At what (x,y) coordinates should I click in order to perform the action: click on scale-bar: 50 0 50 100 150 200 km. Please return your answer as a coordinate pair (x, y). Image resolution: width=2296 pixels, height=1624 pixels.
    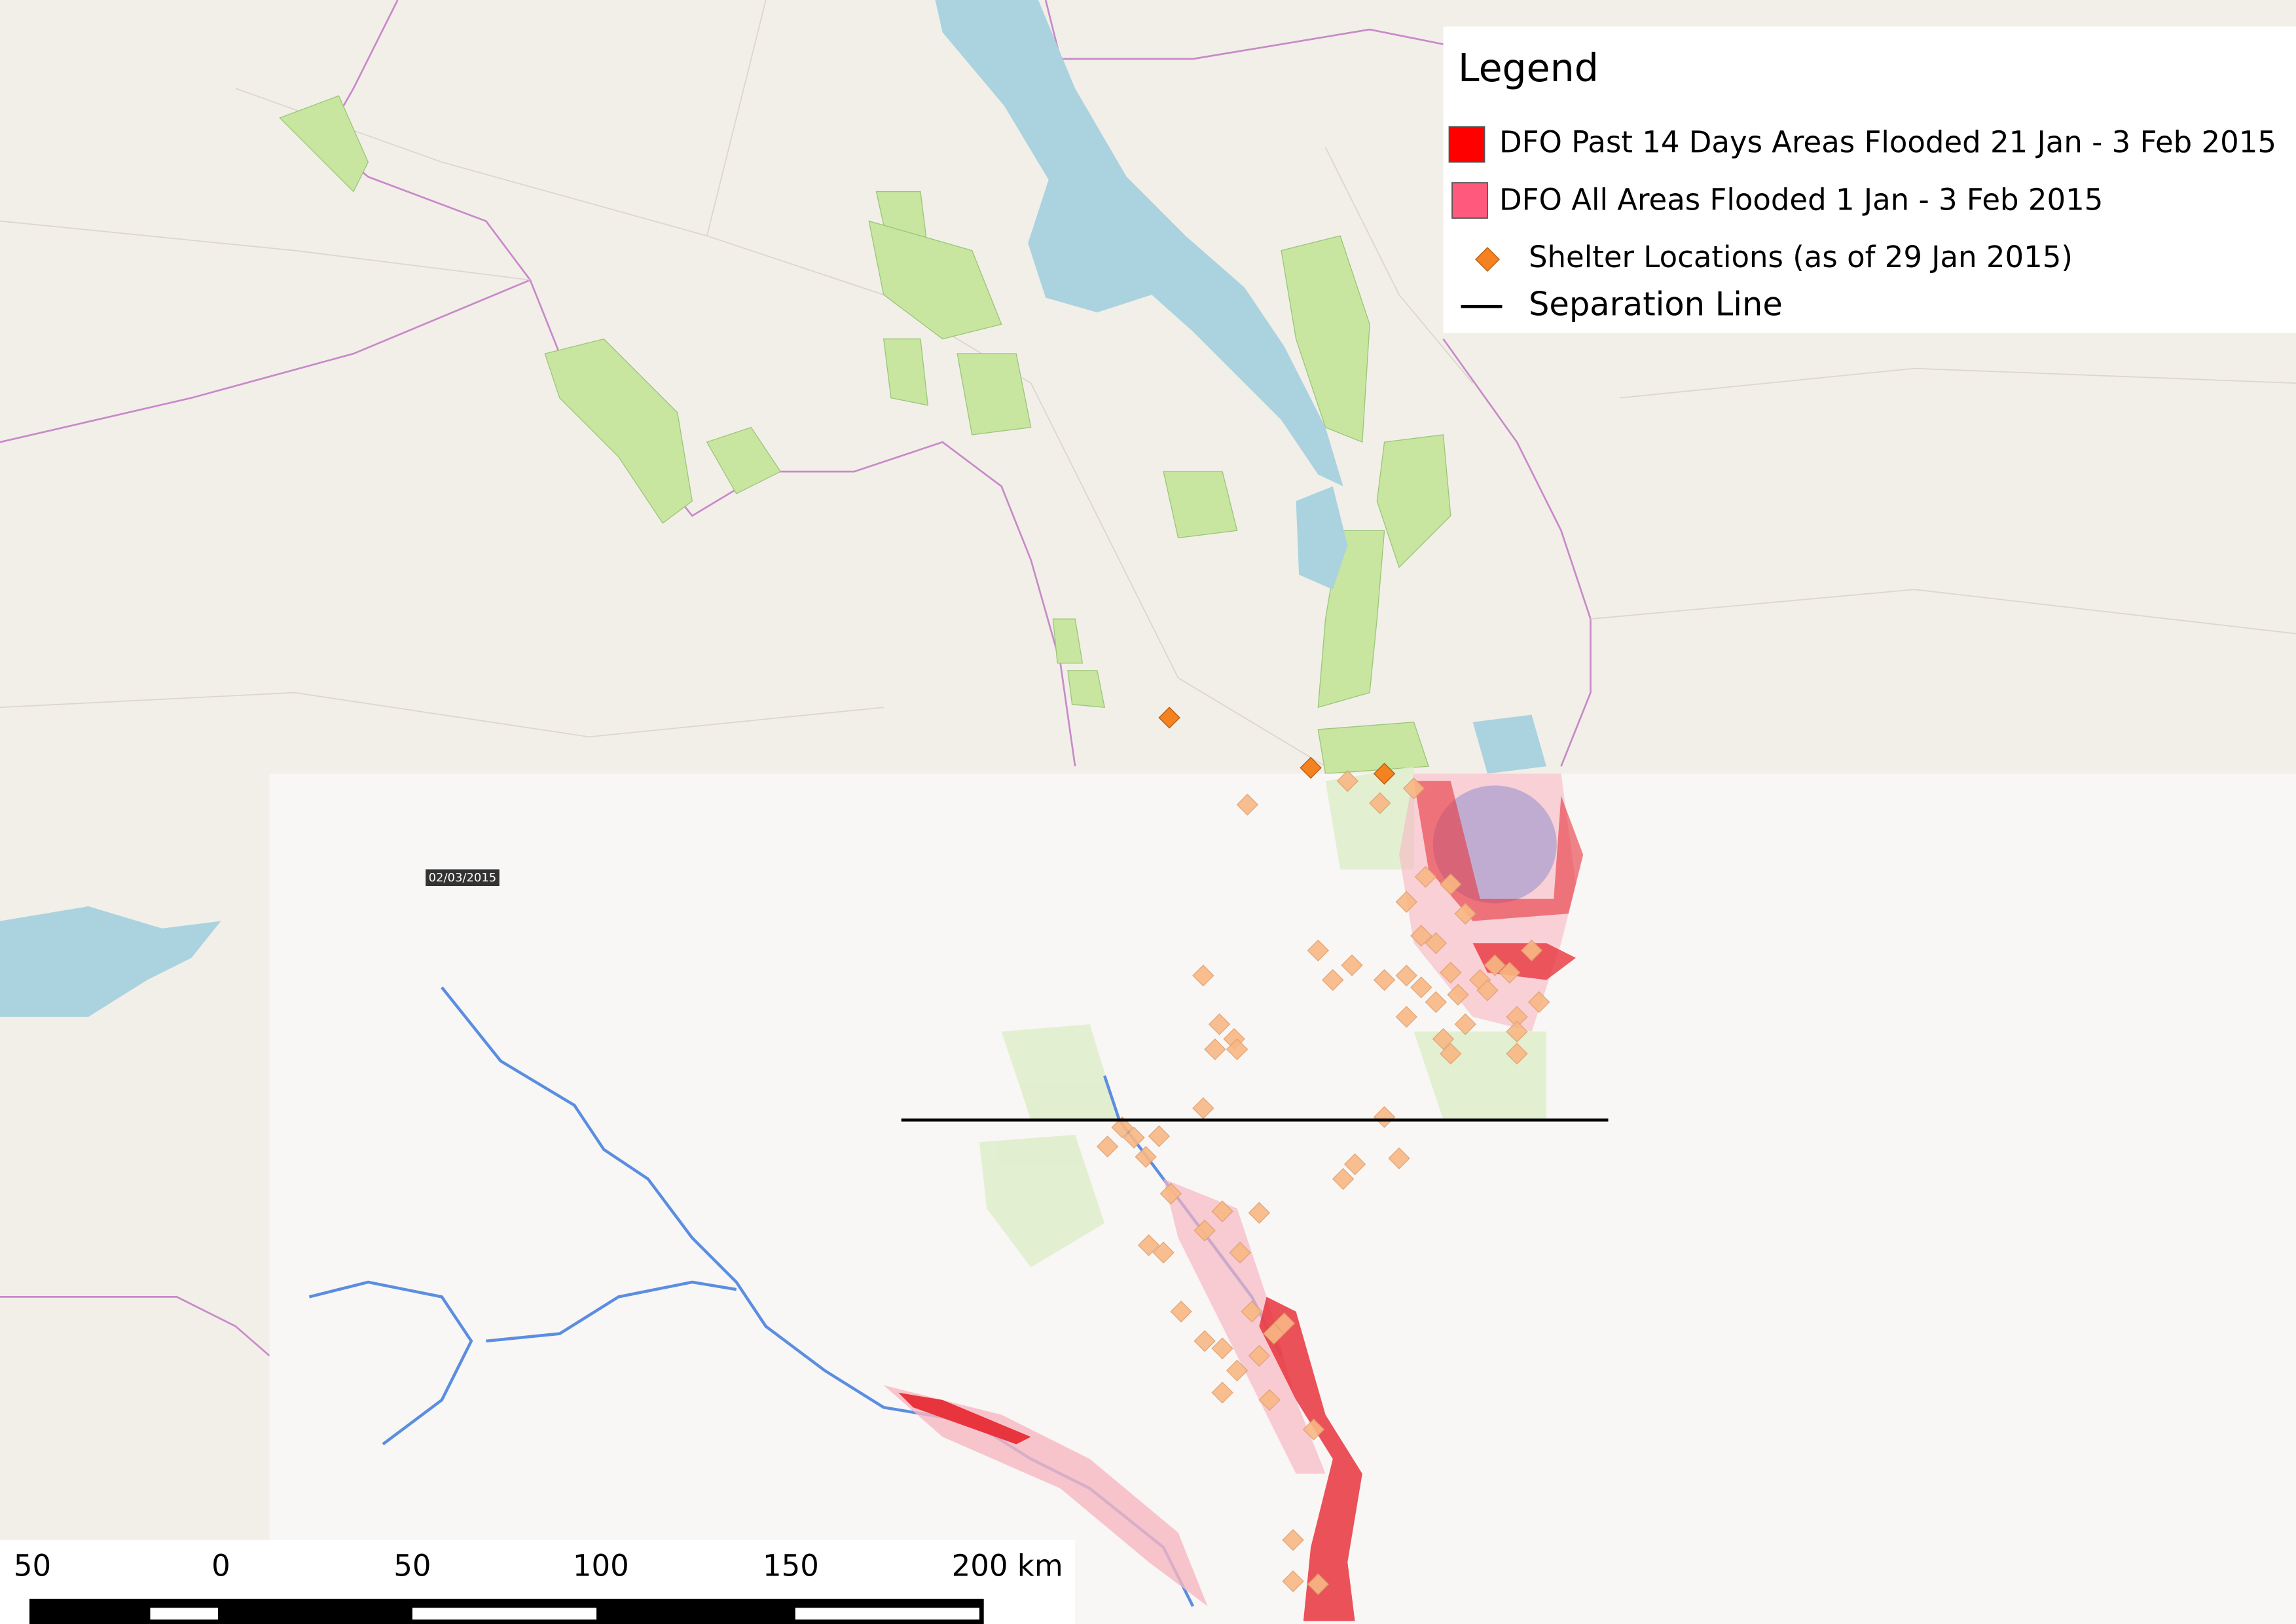
    Looking at the image, I should click on (538, 1582).